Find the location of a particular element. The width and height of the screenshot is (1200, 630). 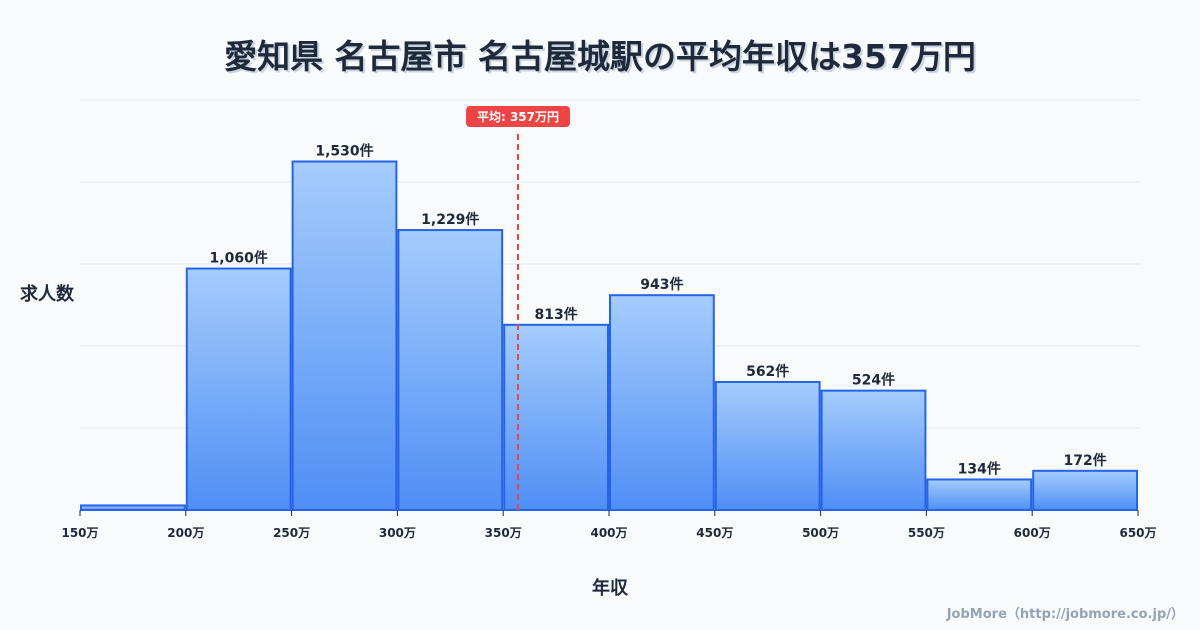

x-tick-label: 200万 is located at coordinates (185, 533).